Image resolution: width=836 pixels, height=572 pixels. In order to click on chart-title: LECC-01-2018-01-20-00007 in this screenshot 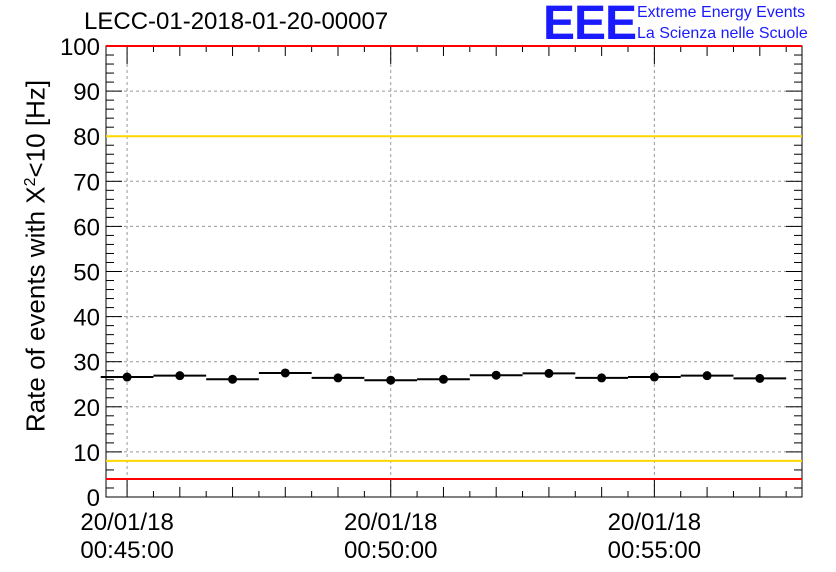, I will do `click(236, 21)`.